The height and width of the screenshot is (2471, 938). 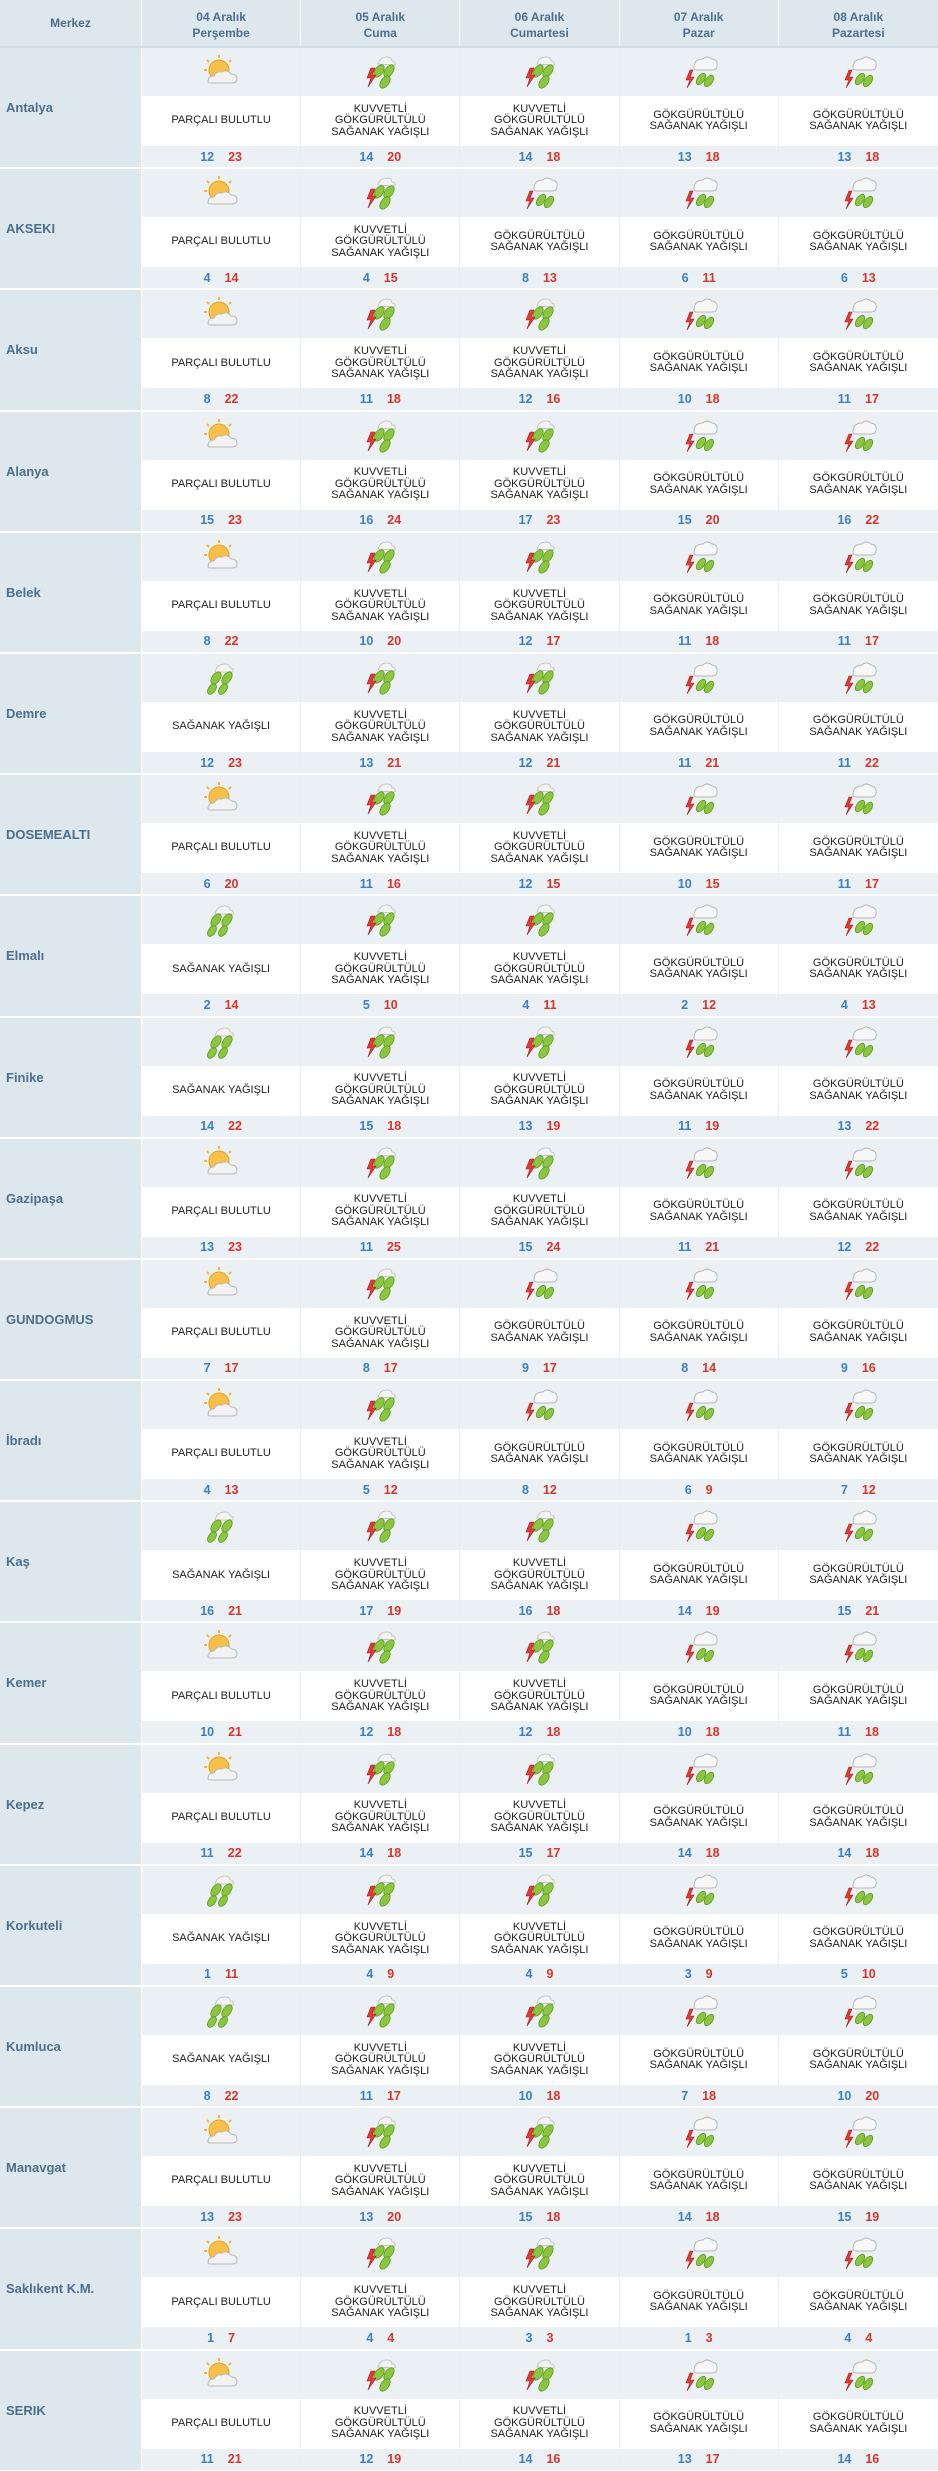 What do you see at coordinates (221, 241) in the screenshot?
I see `condition-line: PARÇALI BULUTLU` at bounding box center [221, 241].